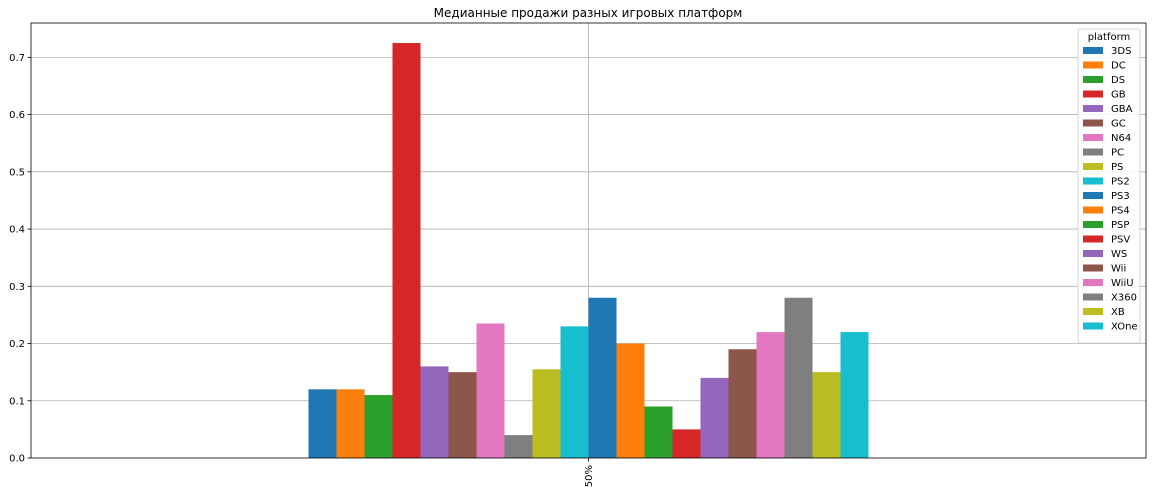 The width and height of the screenshot is (1153, 494). I want to click on legend-swatch-xb, so click(1093, 311).